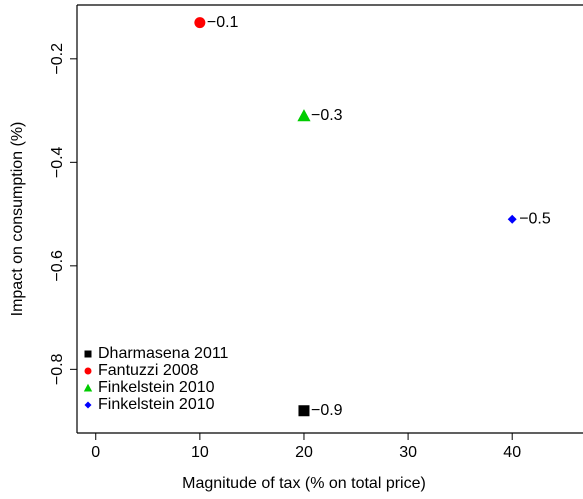 This screenshot has width=583, height=499. I want to click on y-tick-label: −0.4, so click(57, 162).